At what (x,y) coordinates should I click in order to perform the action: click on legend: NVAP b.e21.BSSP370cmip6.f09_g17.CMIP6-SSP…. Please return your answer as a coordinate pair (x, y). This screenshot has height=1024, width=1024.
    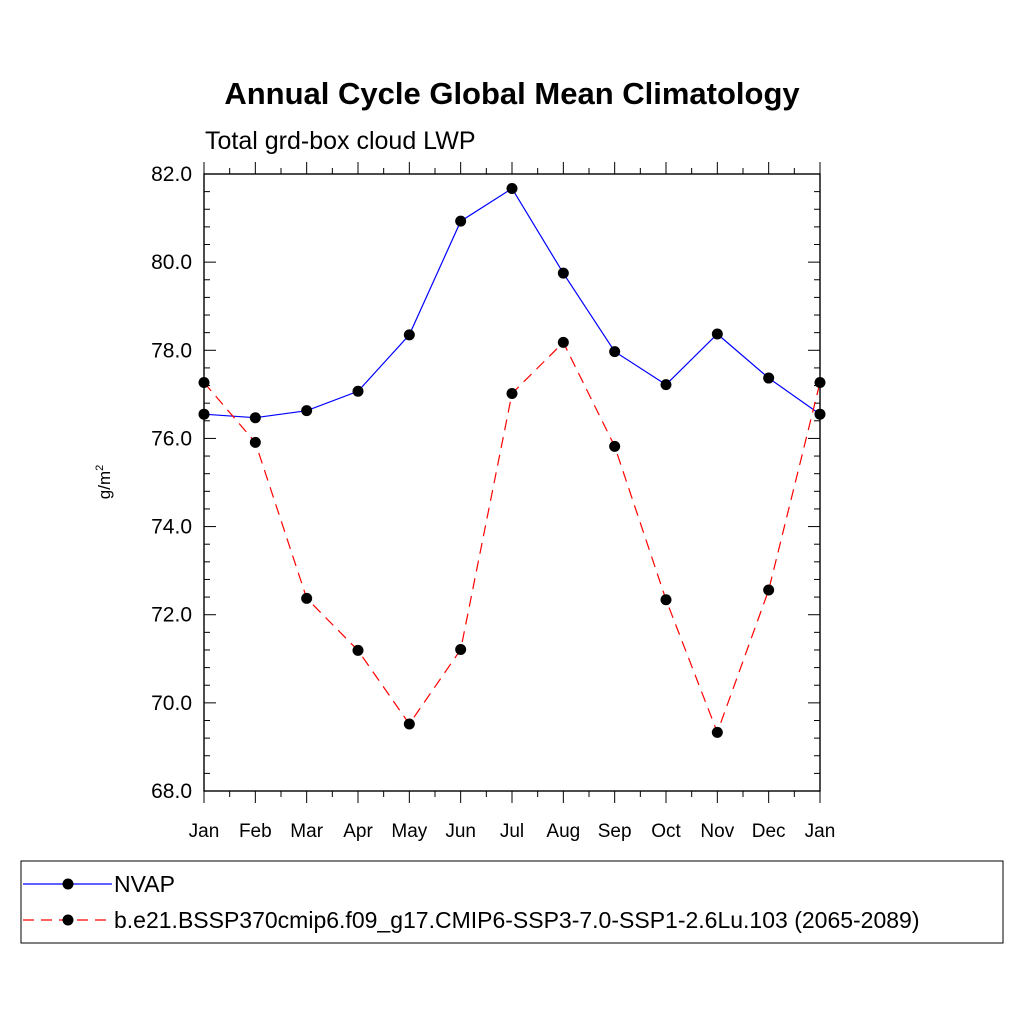
    Looking at the image, I should click on (512, 902).